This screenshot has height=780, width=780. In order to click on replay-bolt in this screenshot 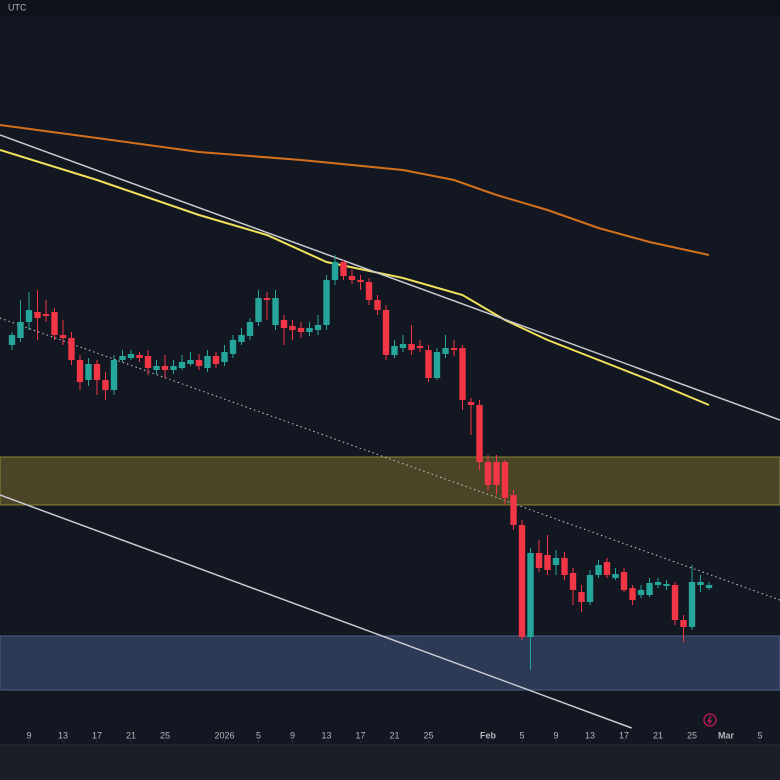, I will do `click(709, 720)`.